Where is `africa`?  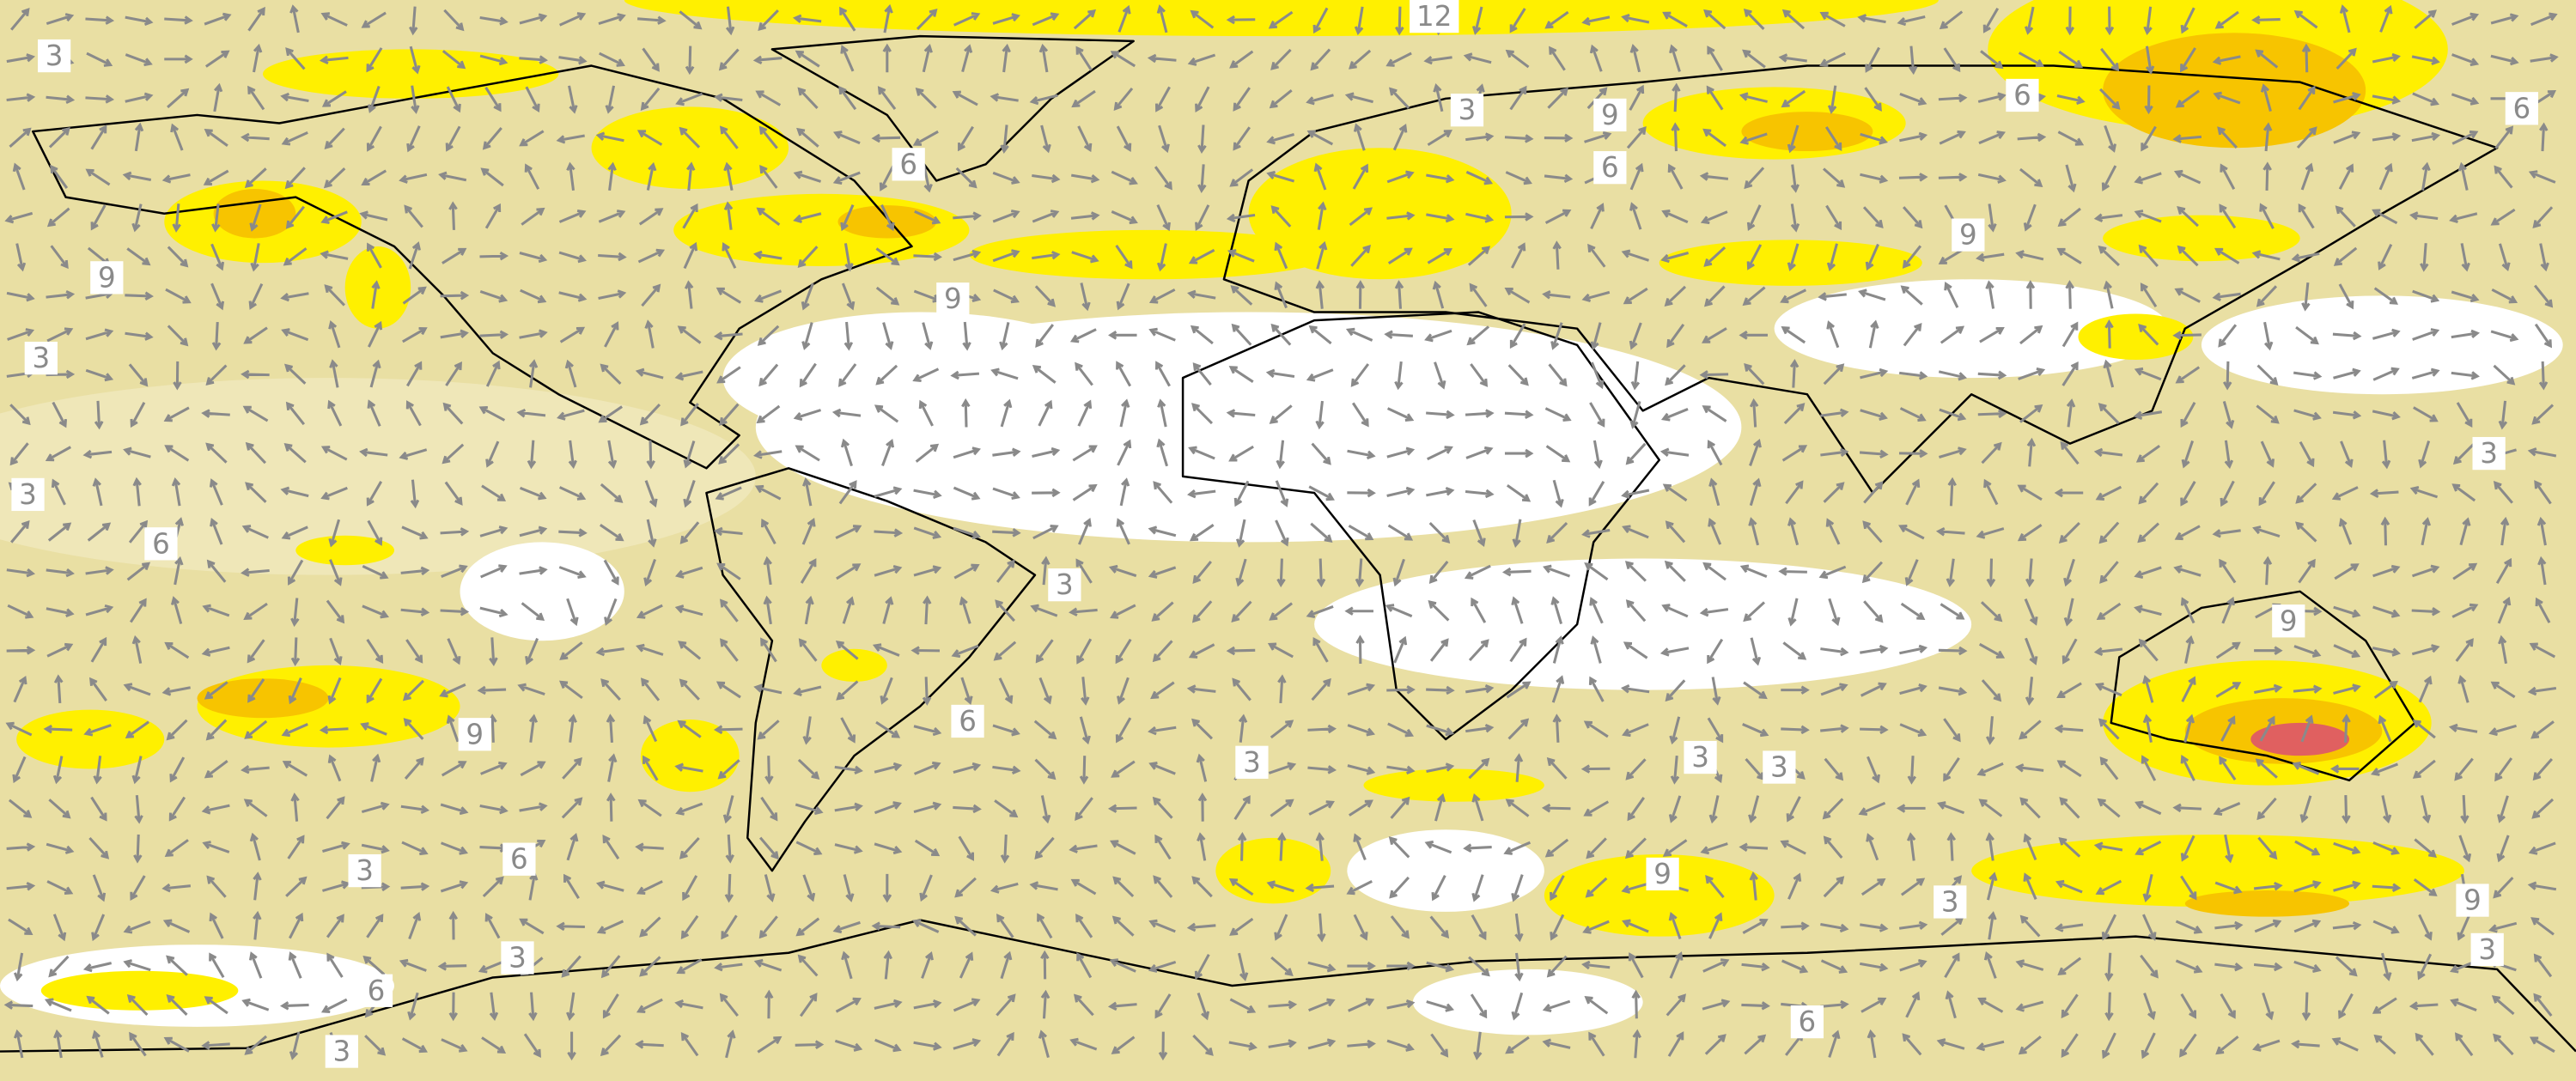
africa is located at coordinates (1420, 526).